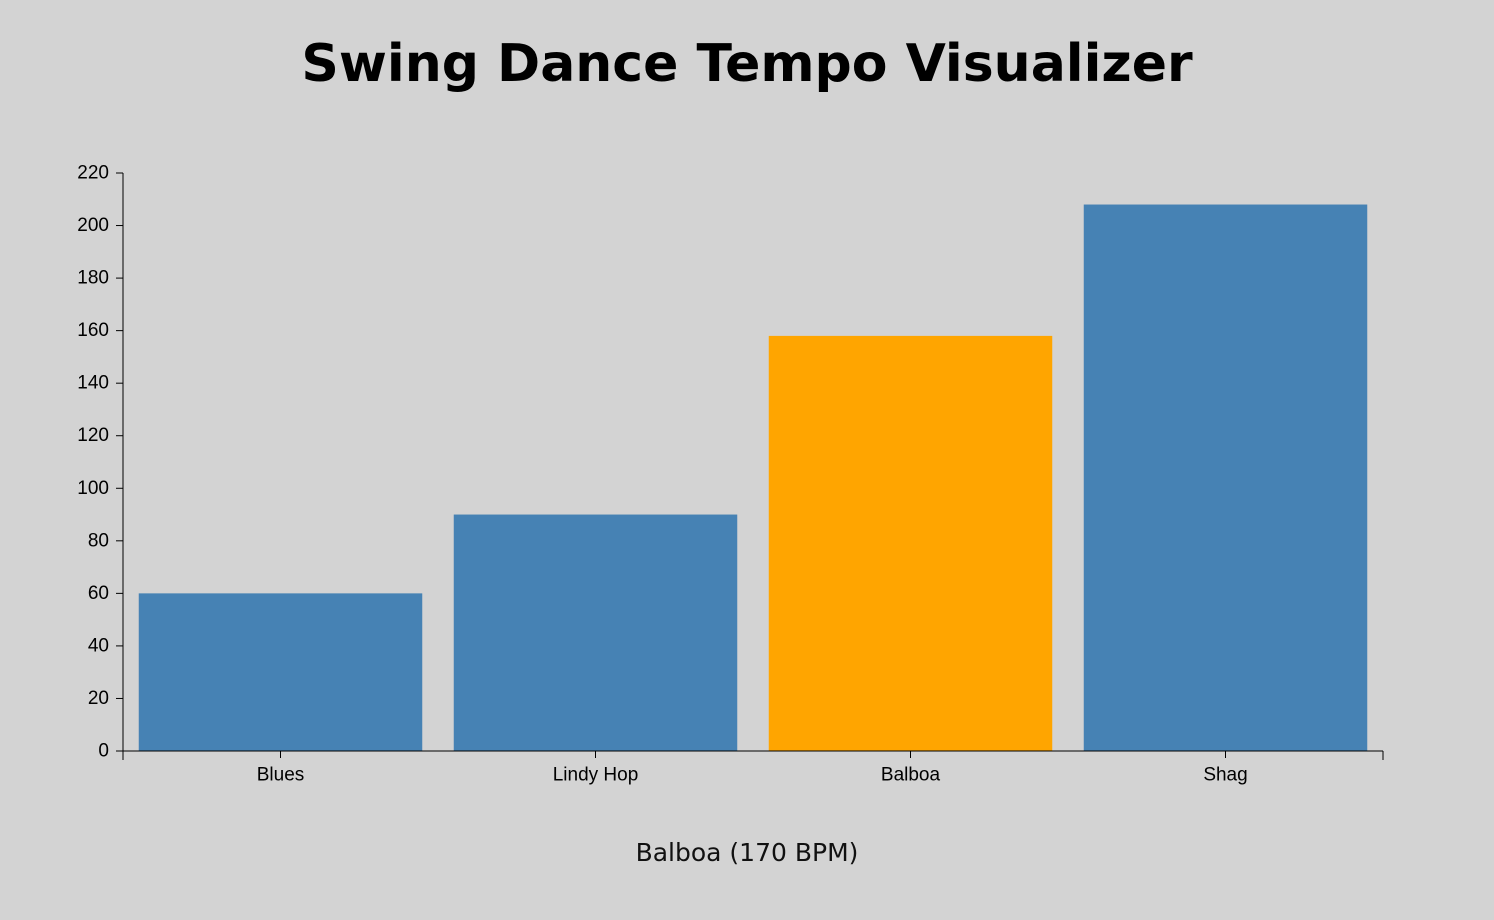 This screenshot has height=920, width=1494. What do you see at coordinates (280, 672) in the screenshot?
I see `bar-blues` at bounding box center [280, 672].